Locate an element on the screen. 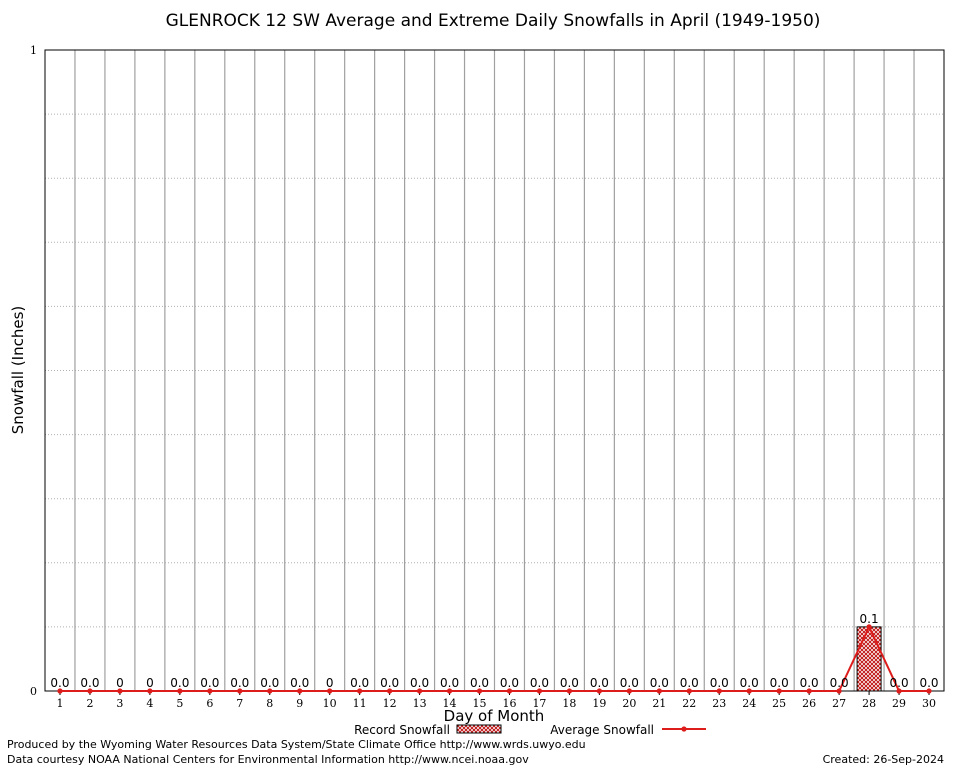 The height and width of the screenshot is (773, 954). x-tick-label: 5 is located at coordinates (179, 703).